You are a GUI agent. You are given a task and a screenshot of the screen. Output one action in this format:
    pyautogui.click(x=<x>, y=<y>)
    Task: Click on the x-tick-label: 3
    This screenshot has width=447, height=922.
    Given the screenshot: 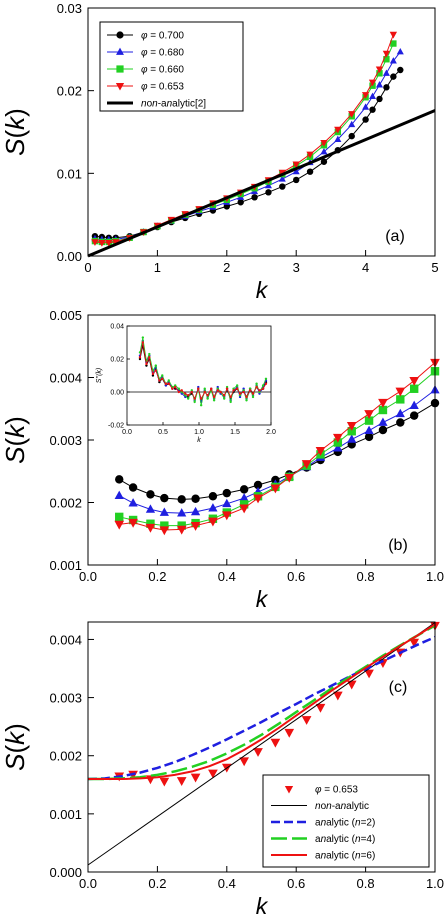 What is the action you would take?
    pyautogui.click(x=296, y=267)
    